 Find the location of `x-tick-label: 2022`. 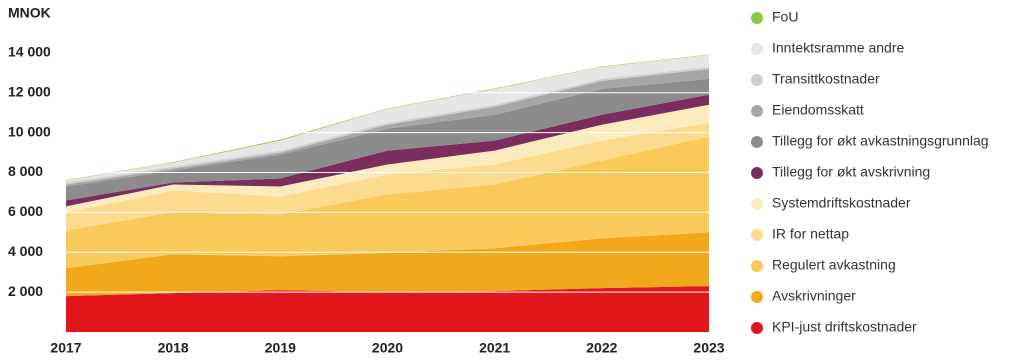

x-tick-label: 2022 is located at coordinates (601, 348).